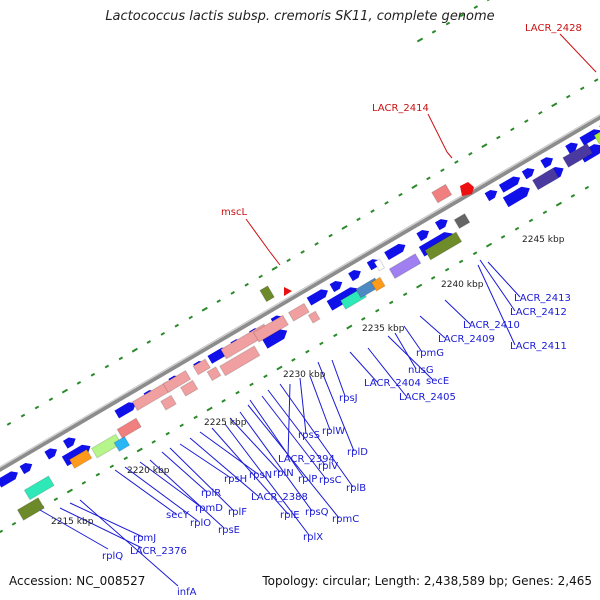 The image size is (600, 600). Describe the element at coordinates (313, 537) in the screenshot. I see `gene-label: rplX` at that location.